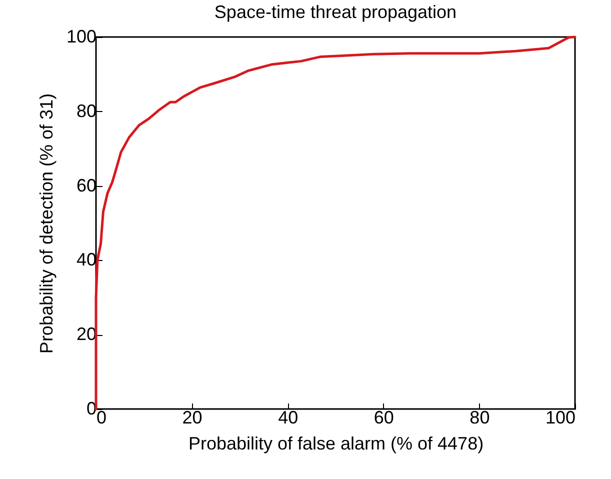 The height and width of the screenshot is (479, 611). Describe the element at coordinates (288, 418) in the screenshot. I see `x-tick-label: 40` at that location.